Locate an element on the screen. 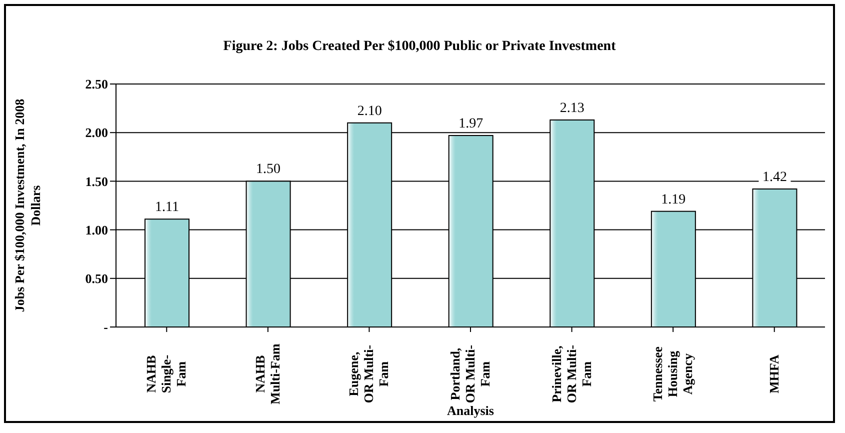 This screenshot has height=433, width=845. y-tick-label: 1.00 is located at coordinates (96, 230).